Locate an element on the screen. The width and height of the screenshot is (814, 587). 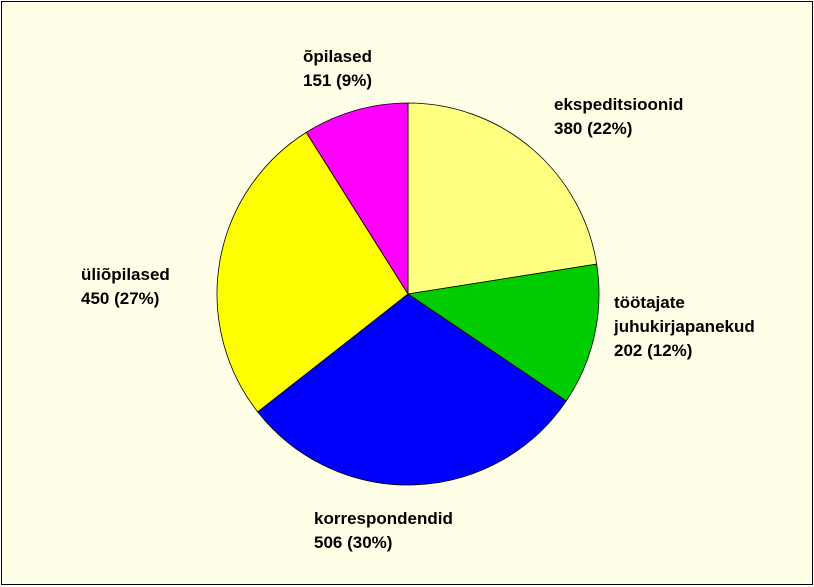
value-label: 151 (9%) is located at coordinates (337, 80).